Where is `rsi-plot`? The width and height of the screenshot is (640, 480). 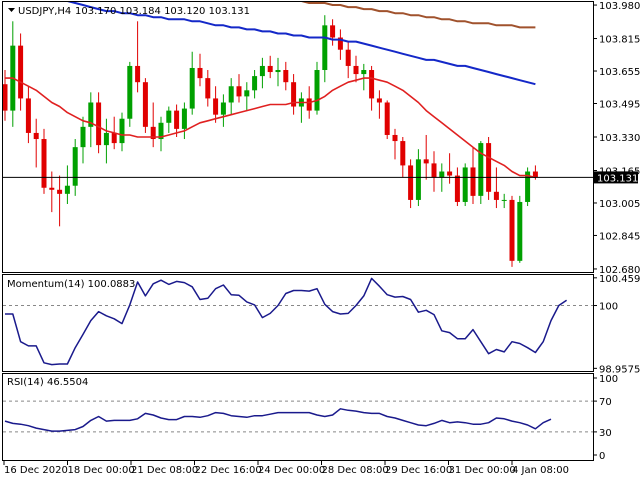
rsi-plot is located at coordinates (298, 416).